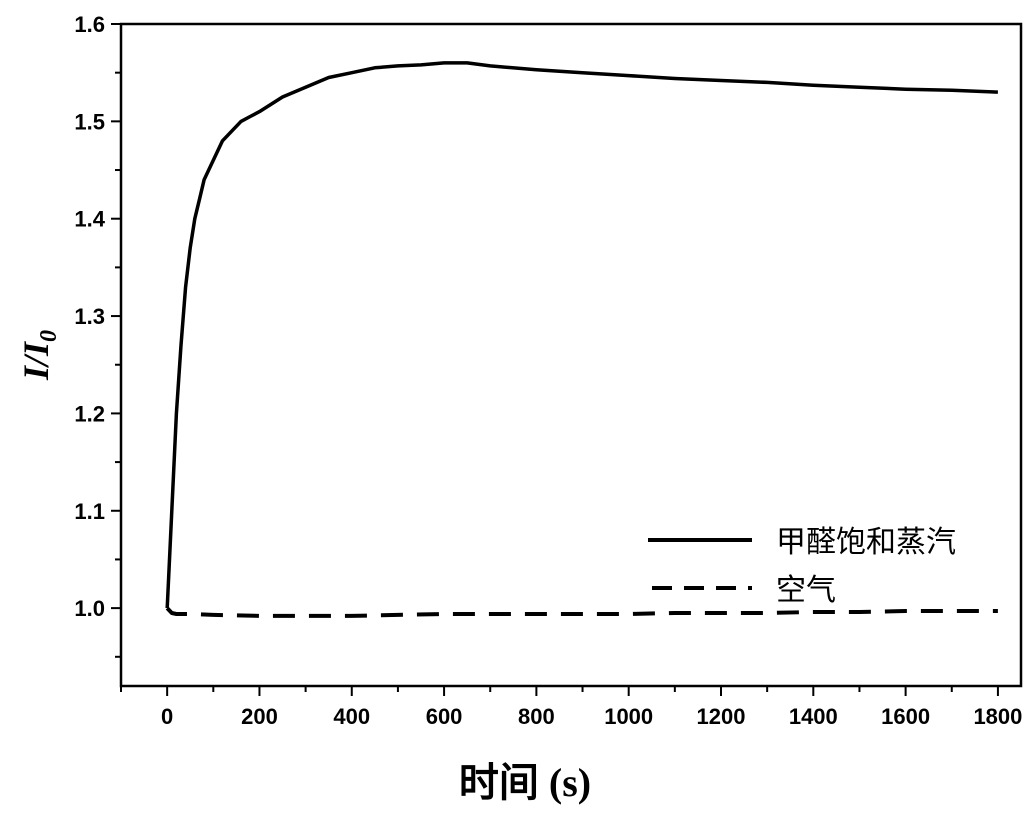 This screenshot has height=813, width=1032. I want to click on x-axis-title: 时间 (s), so click(525, 782).